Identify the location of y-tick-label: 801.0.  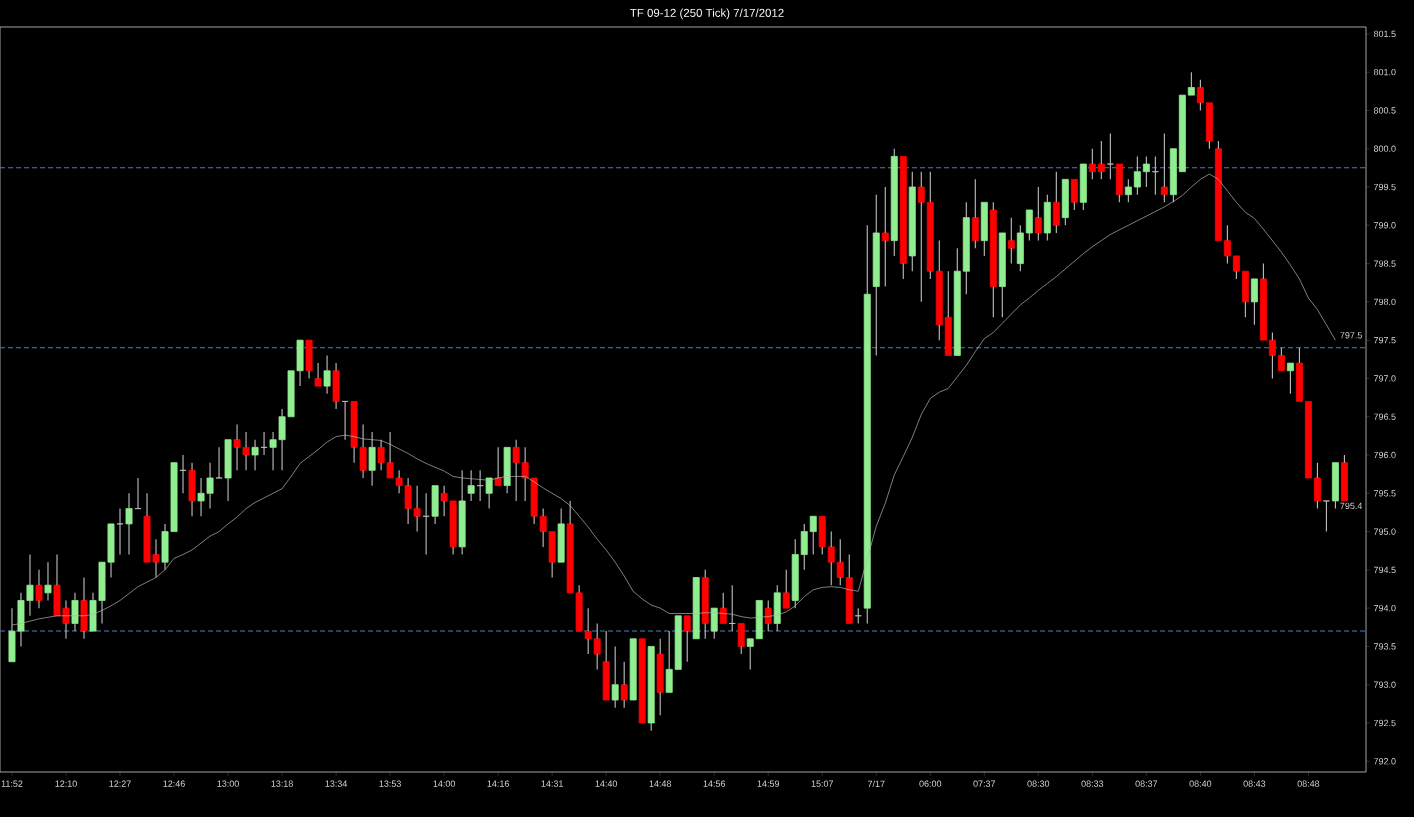
(1384, 72).